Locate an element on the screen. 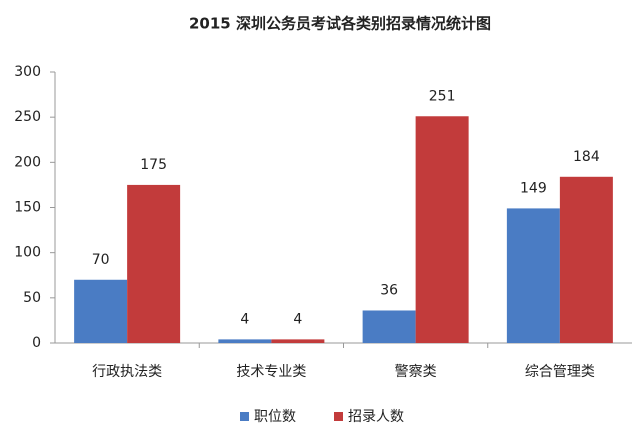 The height and width of the screenshot is (438, 640). y-tick-label: 300 is located at coordinates (27, 72).